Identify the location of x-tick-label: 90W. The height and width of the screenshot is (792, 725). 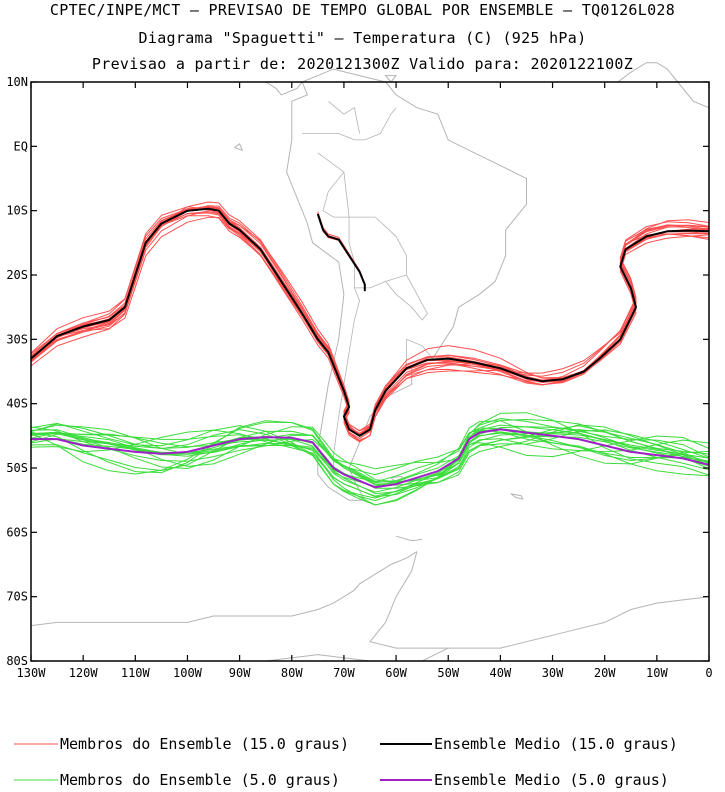
(240, 673).